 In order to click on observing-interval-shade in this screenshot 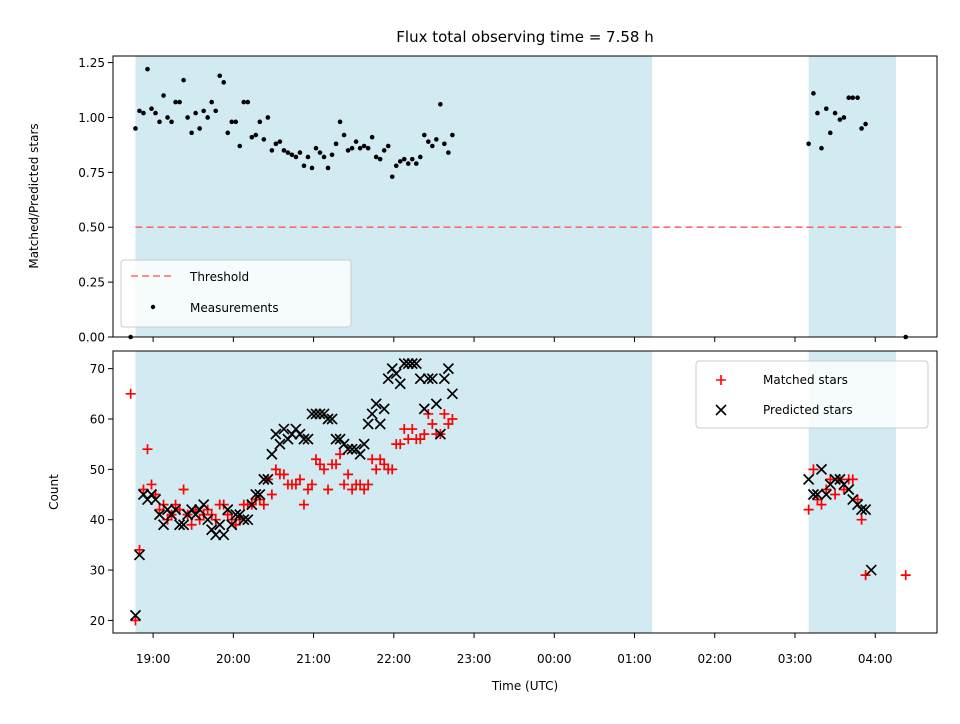, I will do `click(852, 196)`.